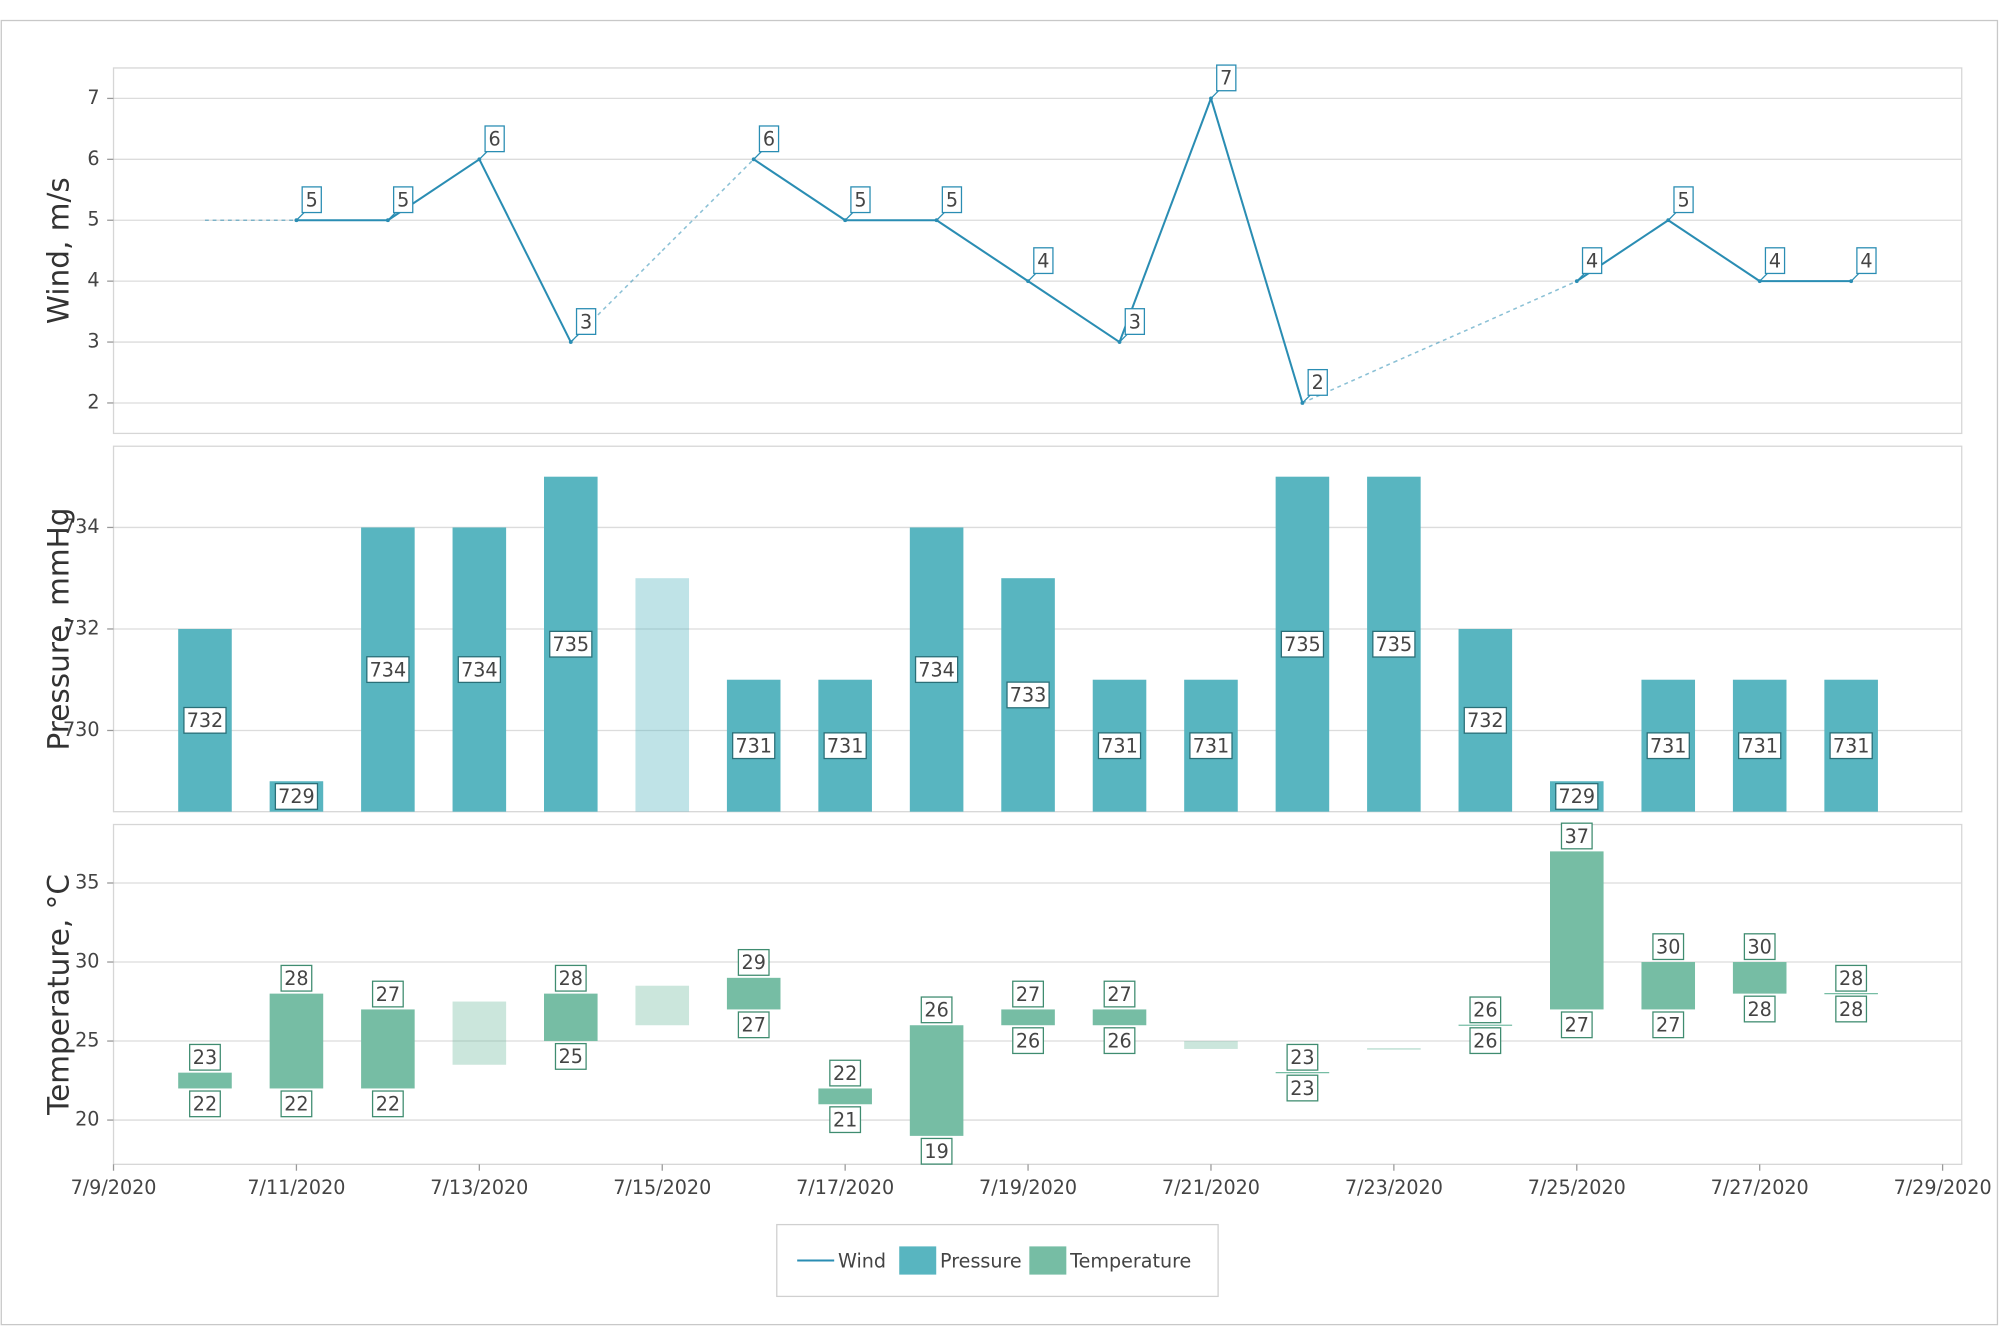 The height and width of the screenshot is (1340, 2000). I want to click on legend-label: Wind, so click(862, 1260).